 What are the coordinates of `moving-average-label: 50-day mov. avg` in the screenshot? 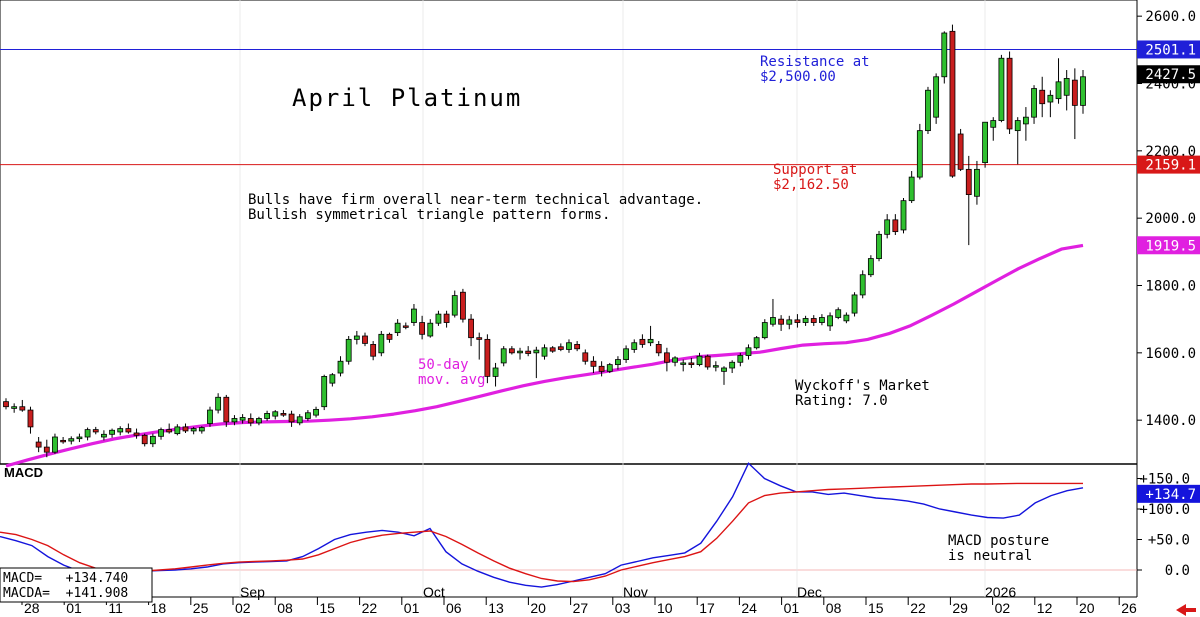 It's located at (451, 372).